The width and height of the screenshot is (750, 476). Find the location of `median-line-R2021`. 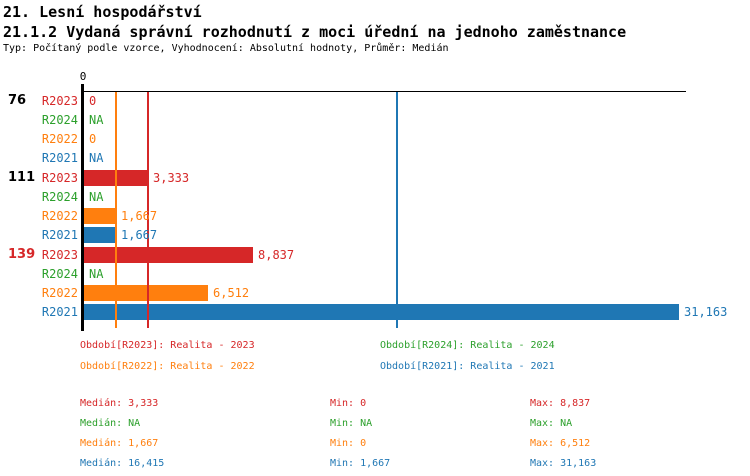

median-line-R2021 is located at coordinates (397, 210).